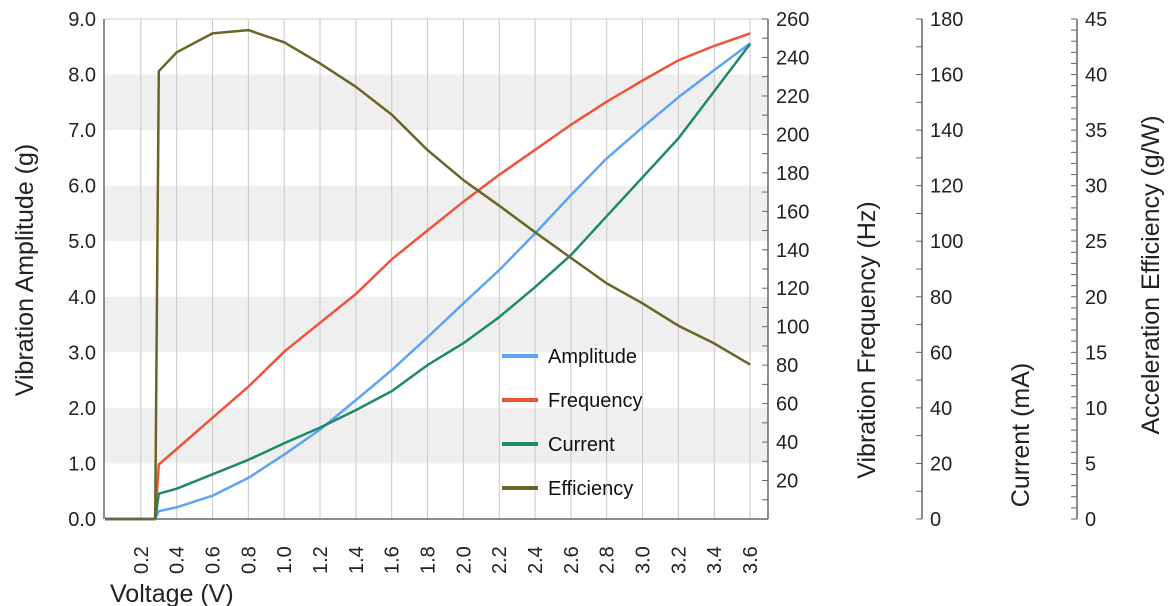 This screenshot has width=1170, height=606. What do you see at coordinates (679, 560) in the screenshot?
I see `x-tick-label: 3.2` at bounding box center [679, 560].